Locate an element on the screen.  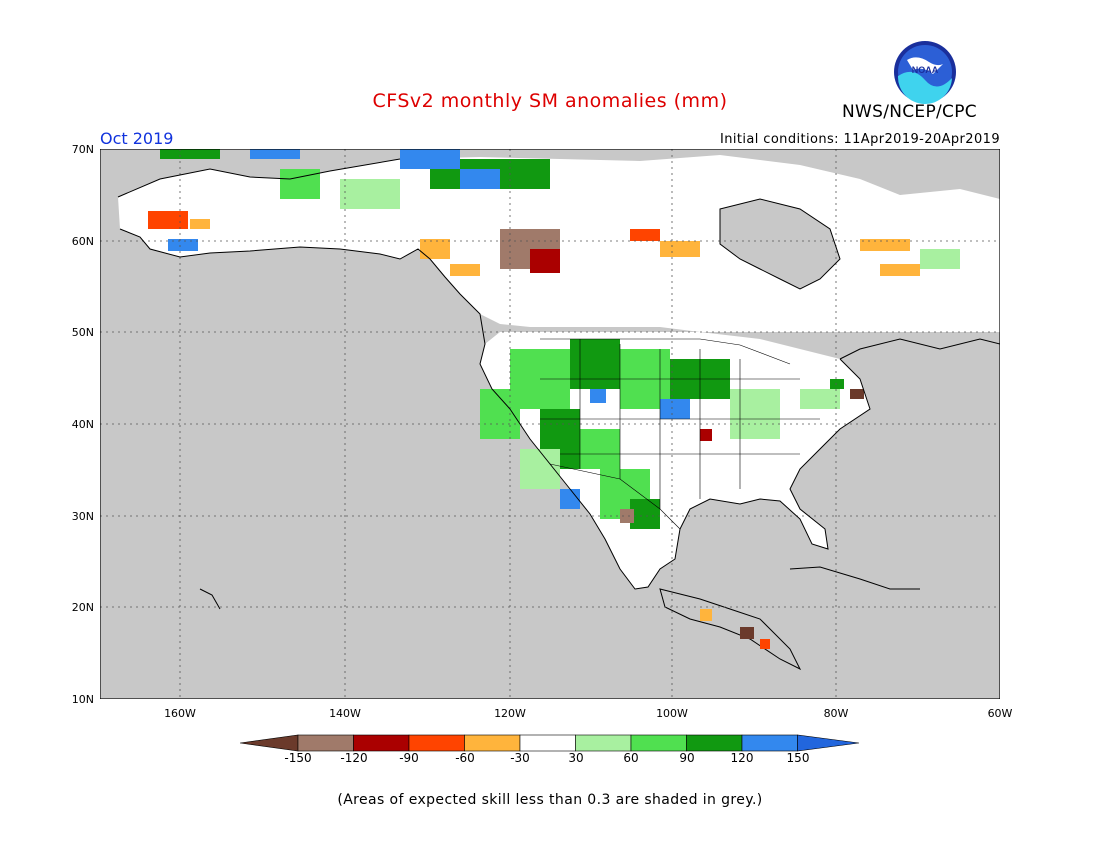
legend-arrow-high is located at coordinates (828, 743).